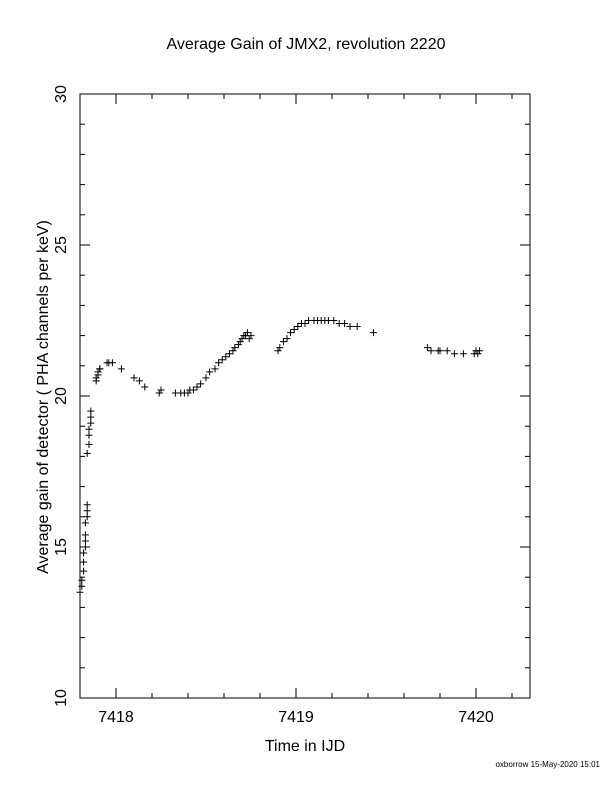  I want to click on y-tick-label: 15, so click(61, 547).